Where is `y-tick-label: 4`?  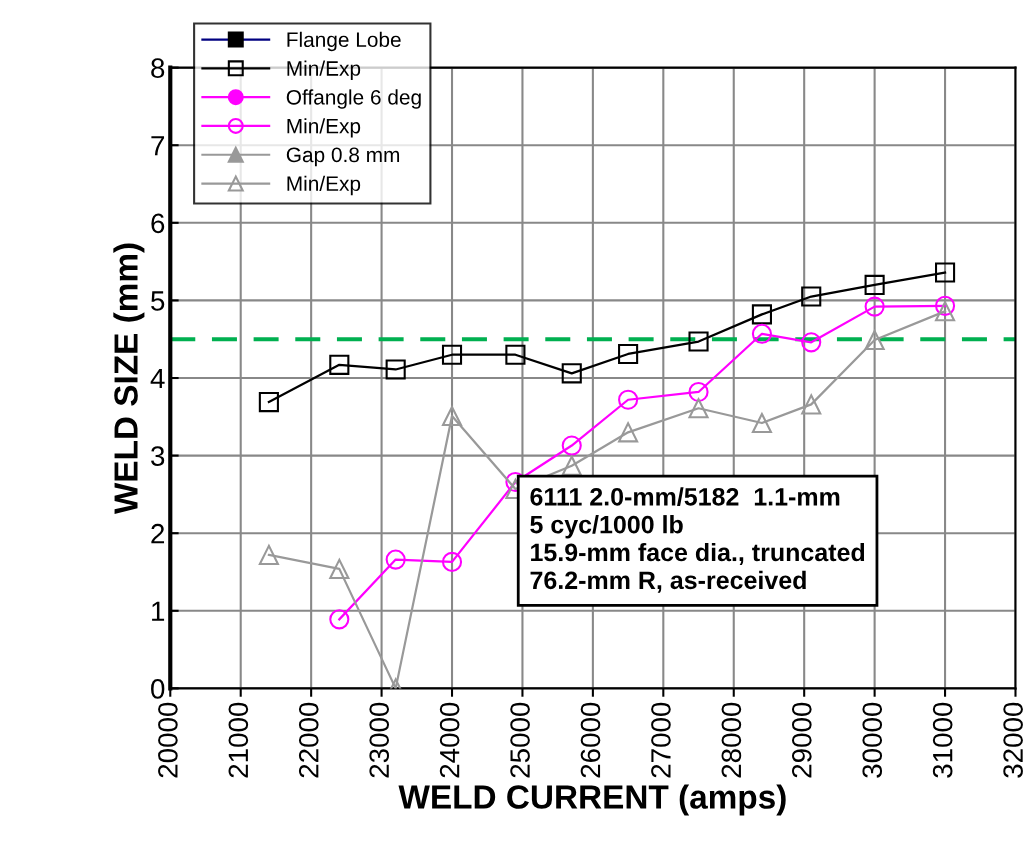 y-tick-label: 4 is located at coordinates (157, 378).